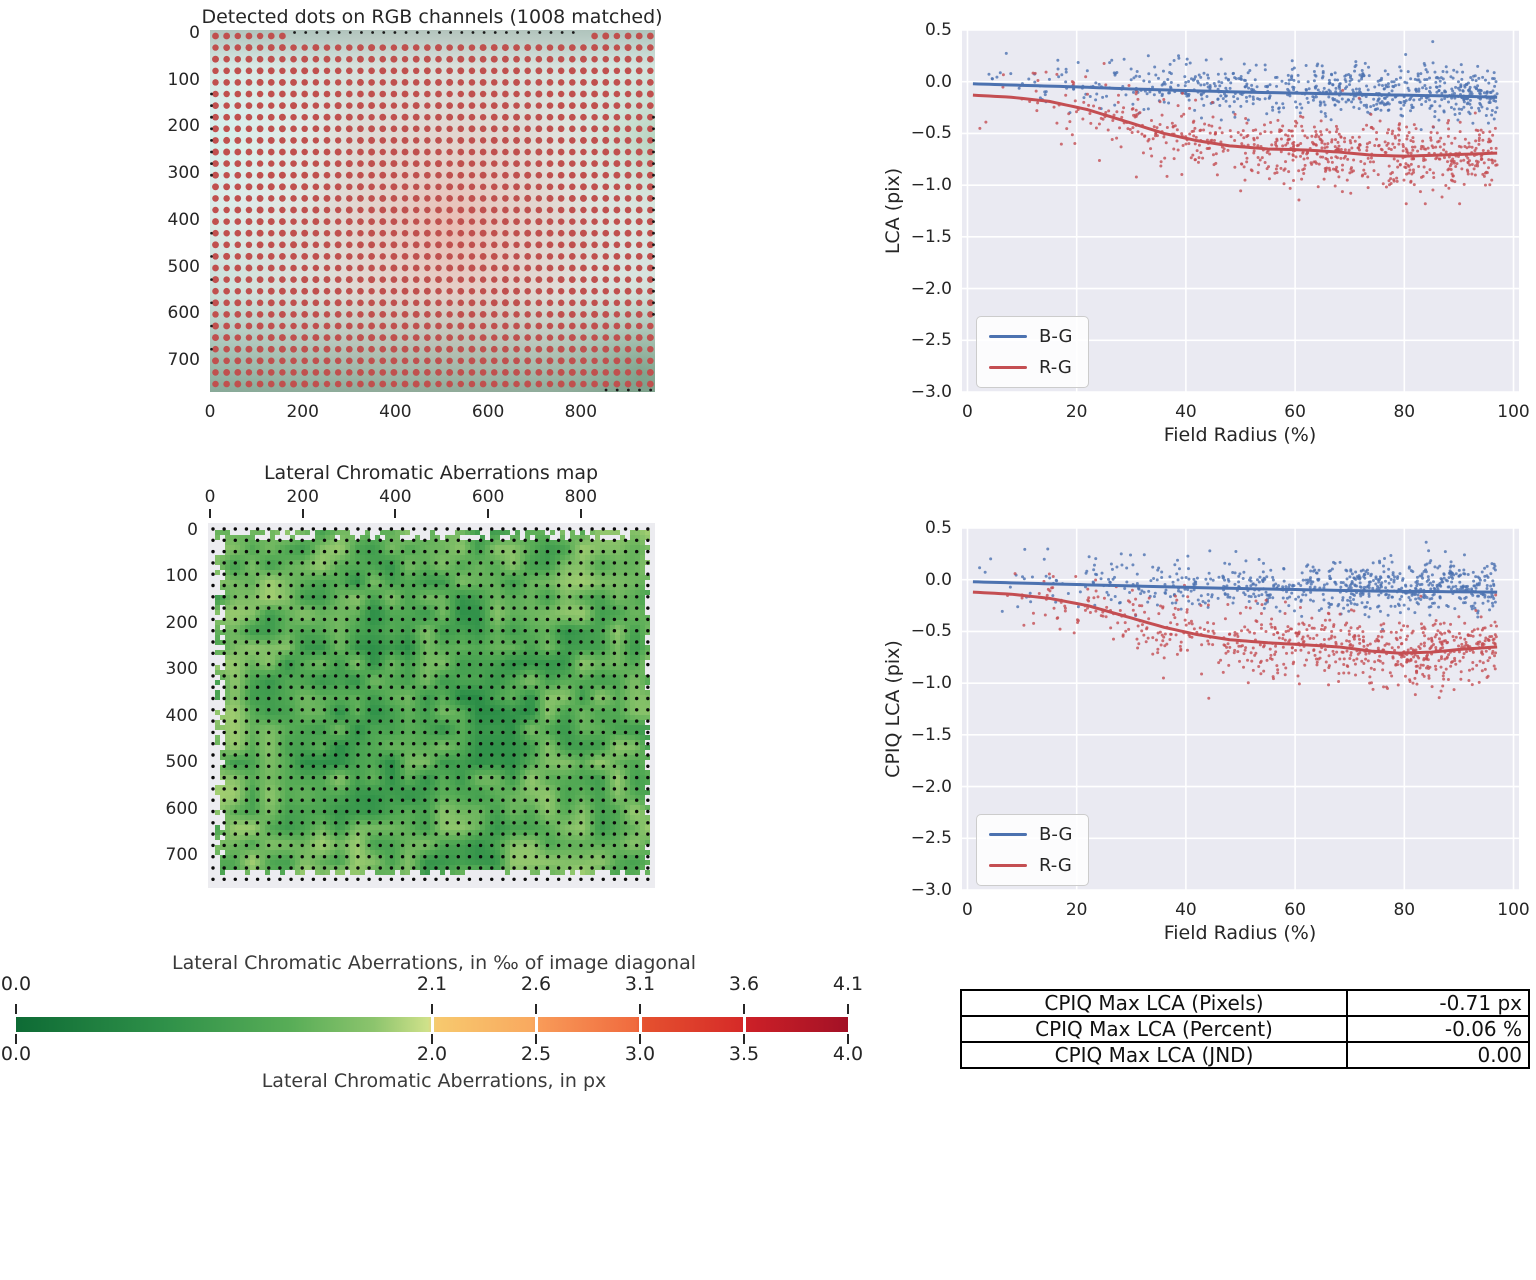 This screenshot has height=1280, width=1536. Describe the element at coordinates (893, 211) in the screenshot. I see `lca-y-axis-label: LCA (pix)` at that location.